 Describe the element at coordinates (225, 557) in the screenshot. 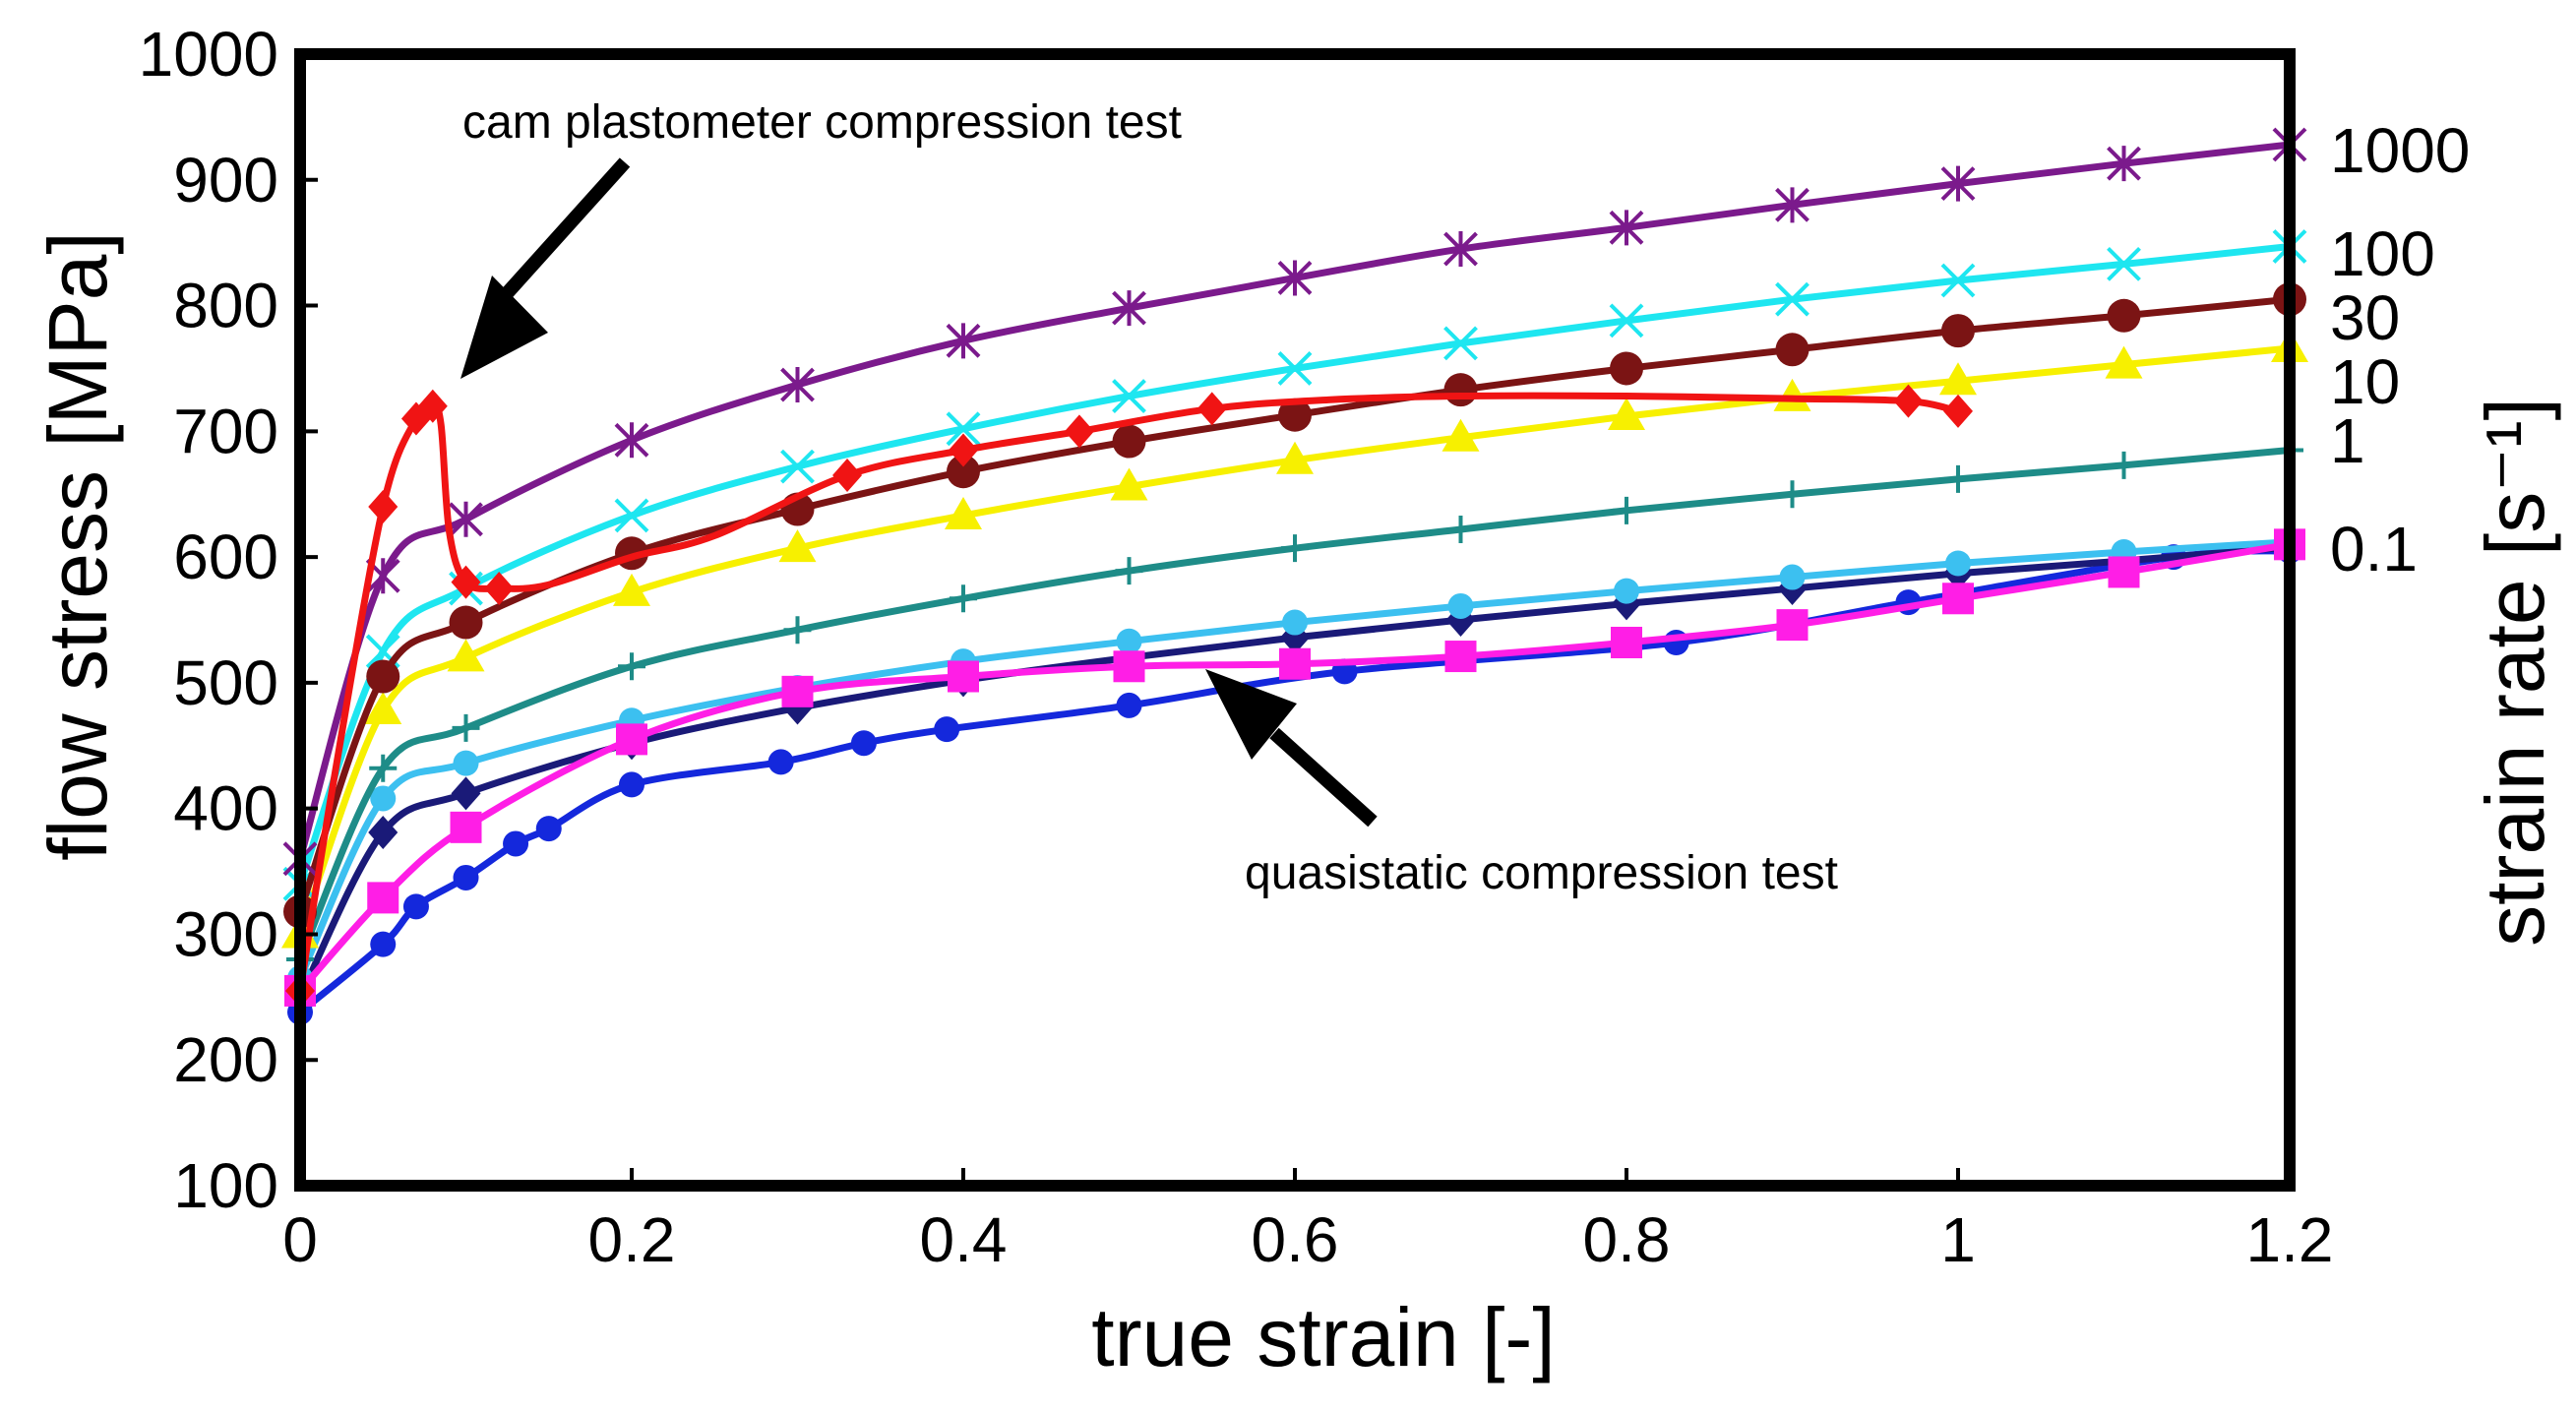

I see `y-tick-label: 600` at that location.